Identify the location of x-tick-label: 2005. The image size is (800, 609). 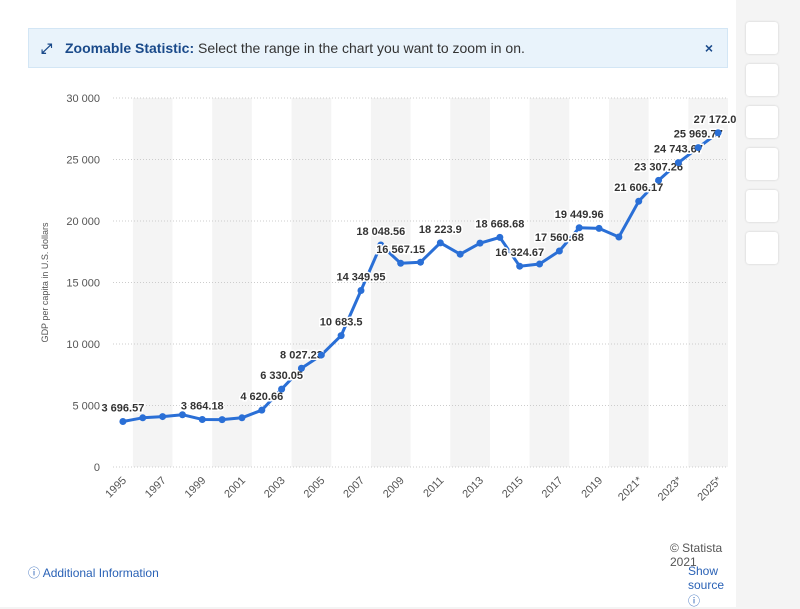
(315, 488).